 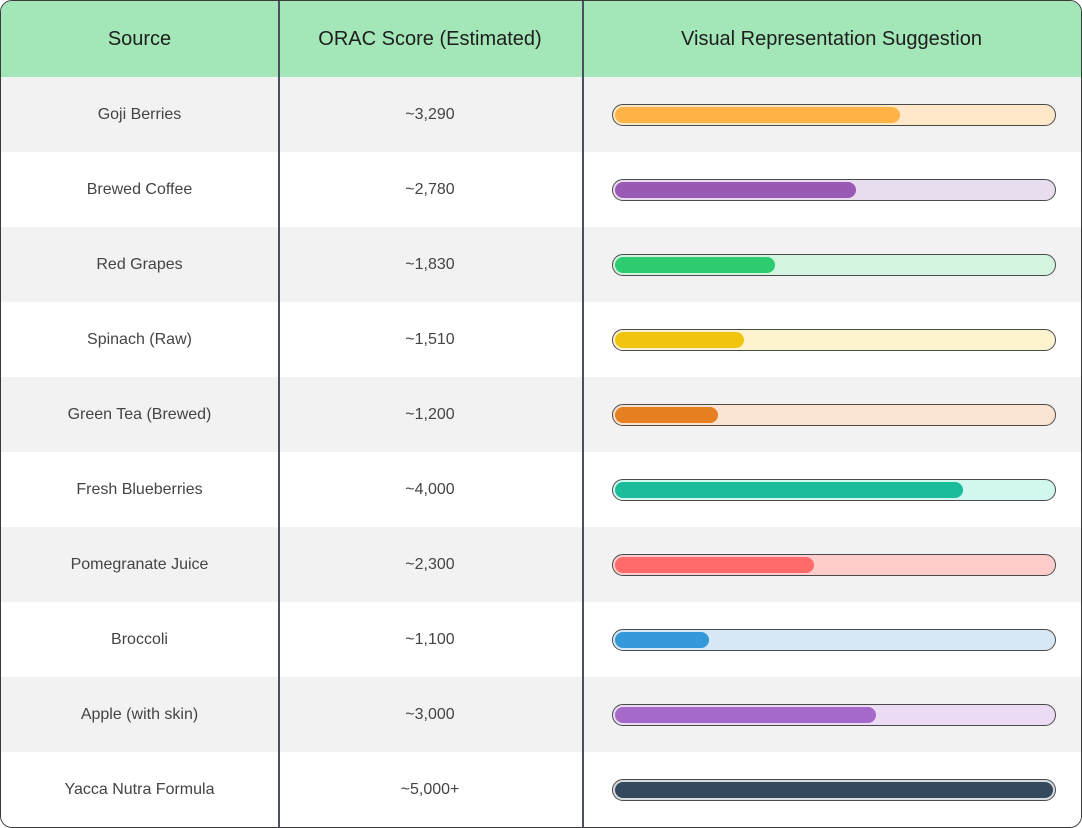 I want to click on orac-score-cell: ~2,780, so click(x=430, y=189).